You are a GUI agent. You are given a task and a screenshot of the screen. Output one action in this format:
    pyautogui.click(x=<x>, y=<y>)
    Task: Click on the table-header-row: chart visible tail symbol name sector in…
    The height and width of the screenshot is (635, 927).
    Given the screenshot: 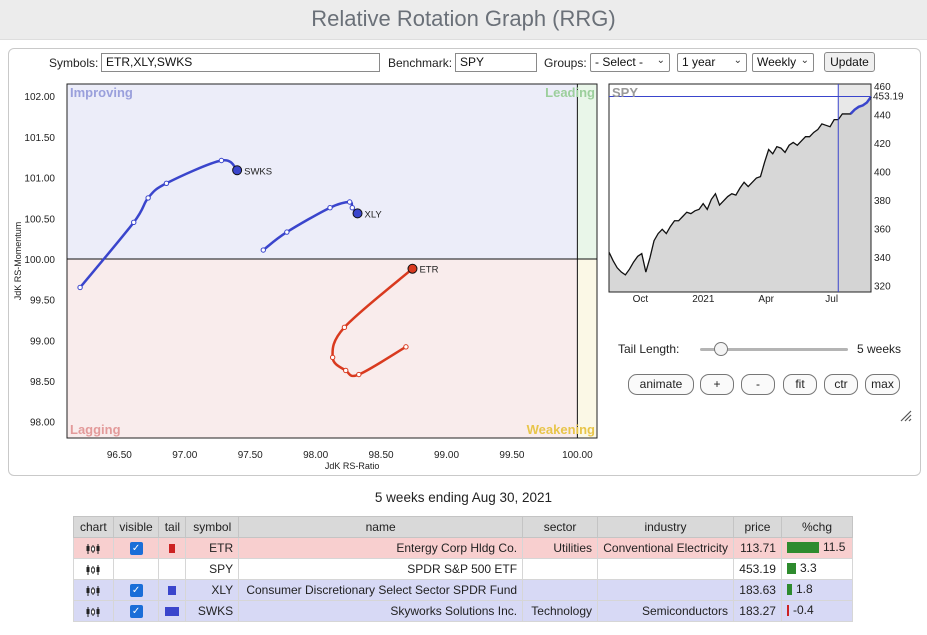 What is the action you would take?
    pyautogui.click(x=463, y=527)
    